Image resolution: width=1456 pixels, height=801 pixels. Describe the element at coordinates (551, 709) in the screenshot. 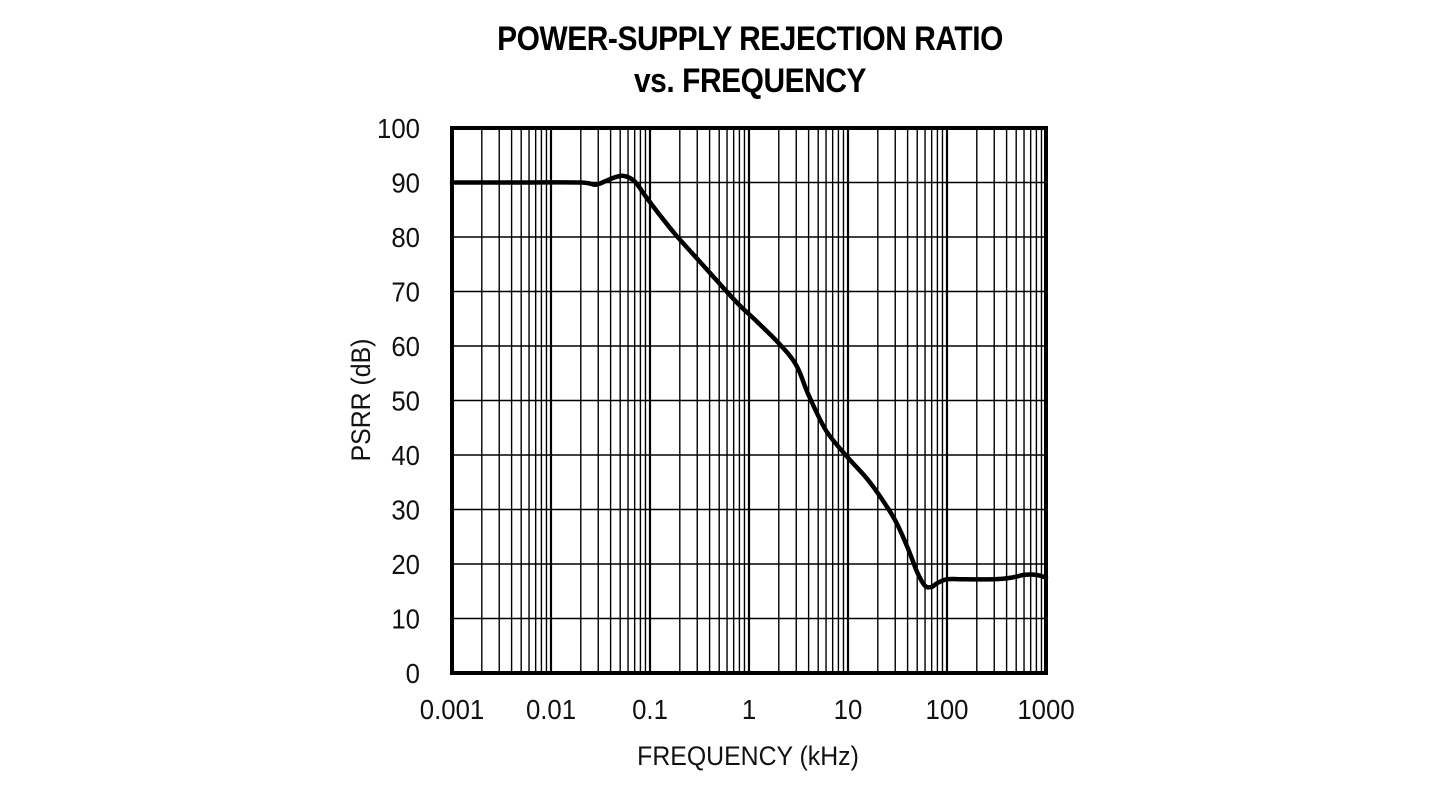

I see `x-tick-label: 0.01` at that location.